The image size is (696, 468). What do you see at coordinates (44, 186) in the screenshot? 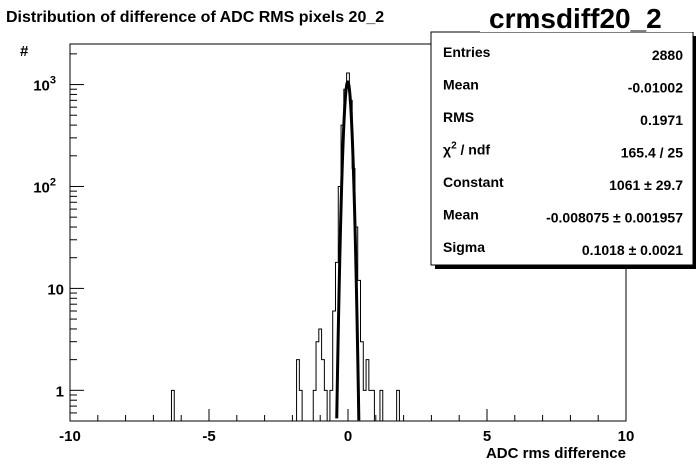
I see `y-tick-label: 10²` at bounding box center [44, 186].